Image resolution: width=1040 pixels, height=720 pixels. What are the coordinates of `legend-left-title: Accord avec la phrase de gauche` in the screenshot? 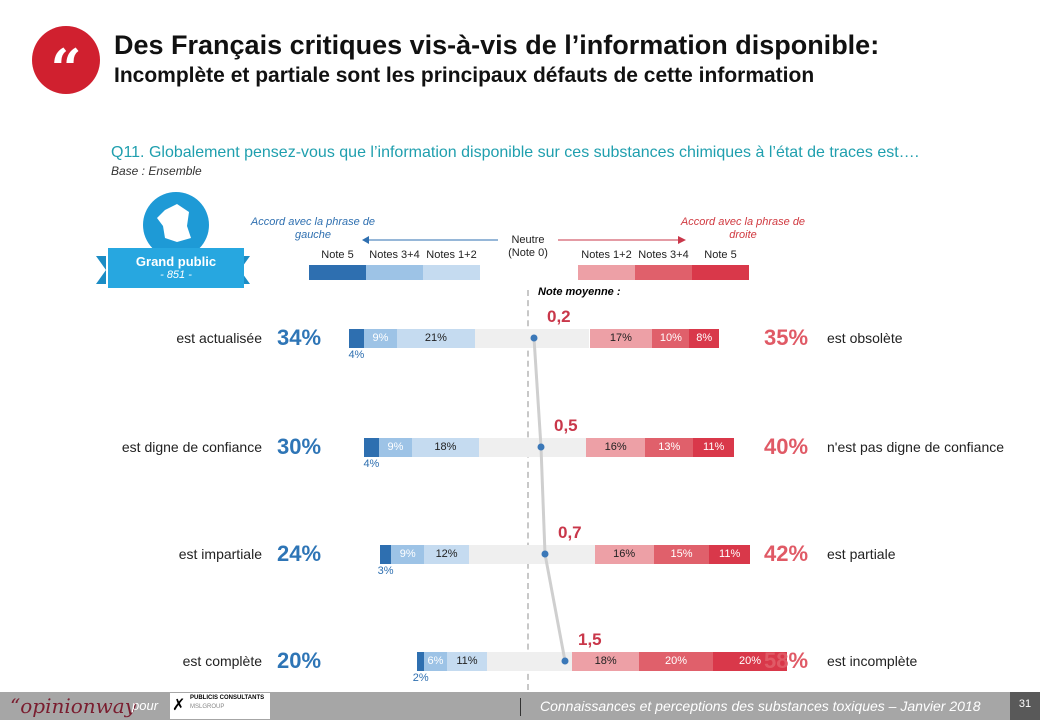 It's located at (313, 228).